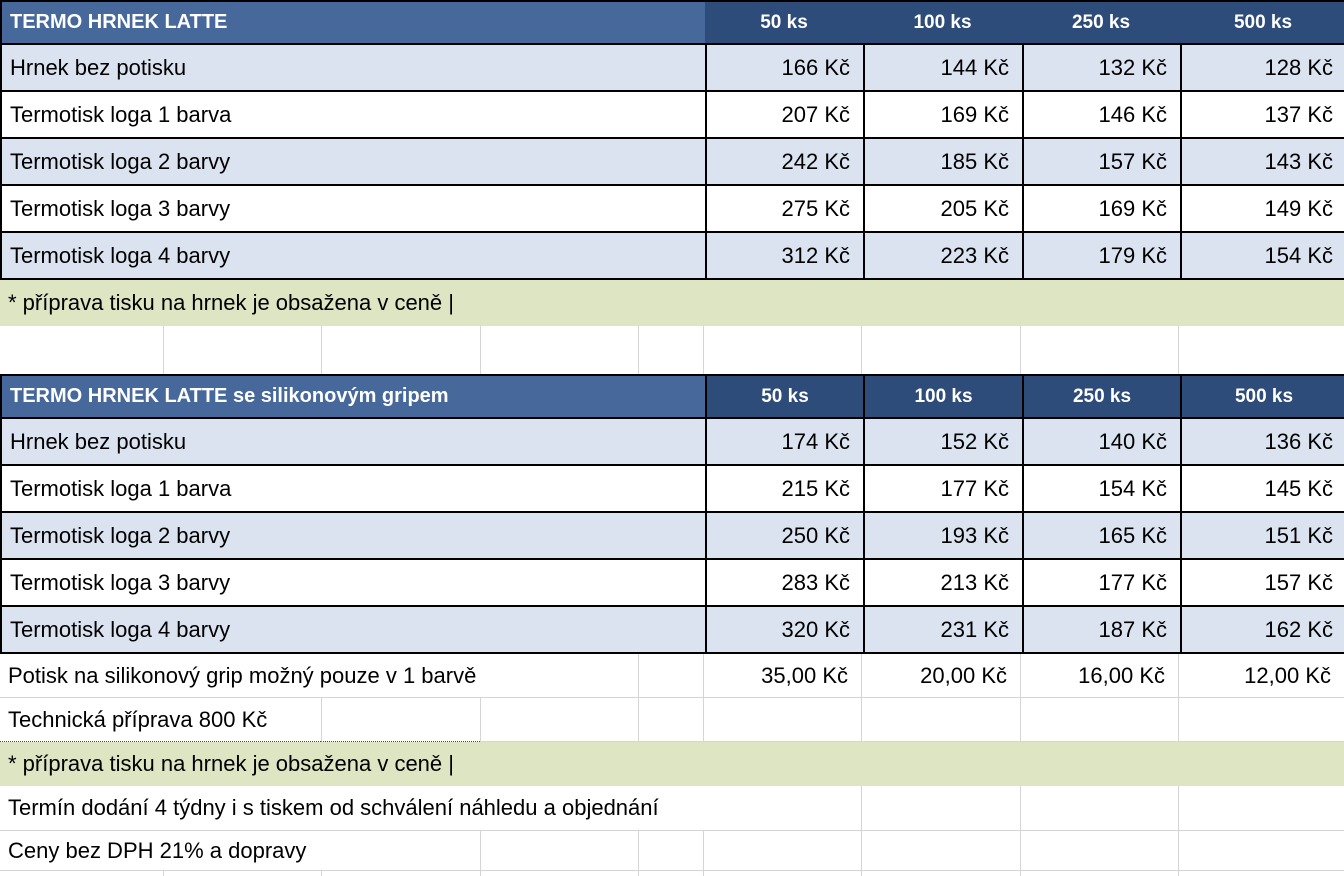  Describe the element at coordinates (1099, 676) in the screenshot. I see `price-cell: 16,00 Kč` at that location.